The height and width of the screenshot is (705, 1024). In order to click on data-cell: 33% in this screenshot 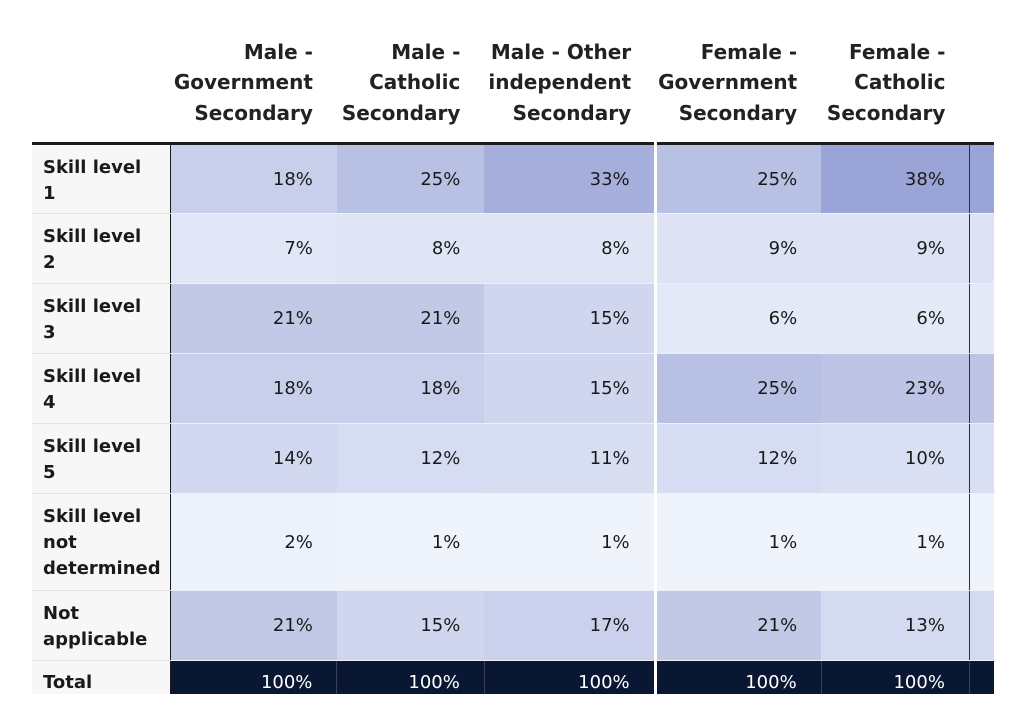, I will do `click(570, 178)`.